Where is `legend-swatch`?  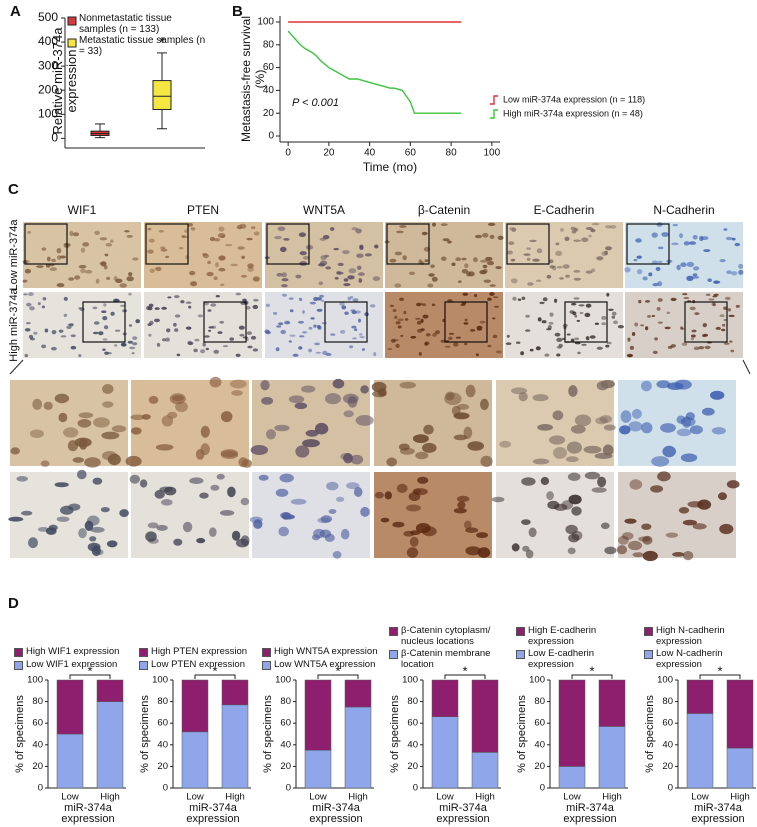 legend-swatch is located at coordinates (520, 631).